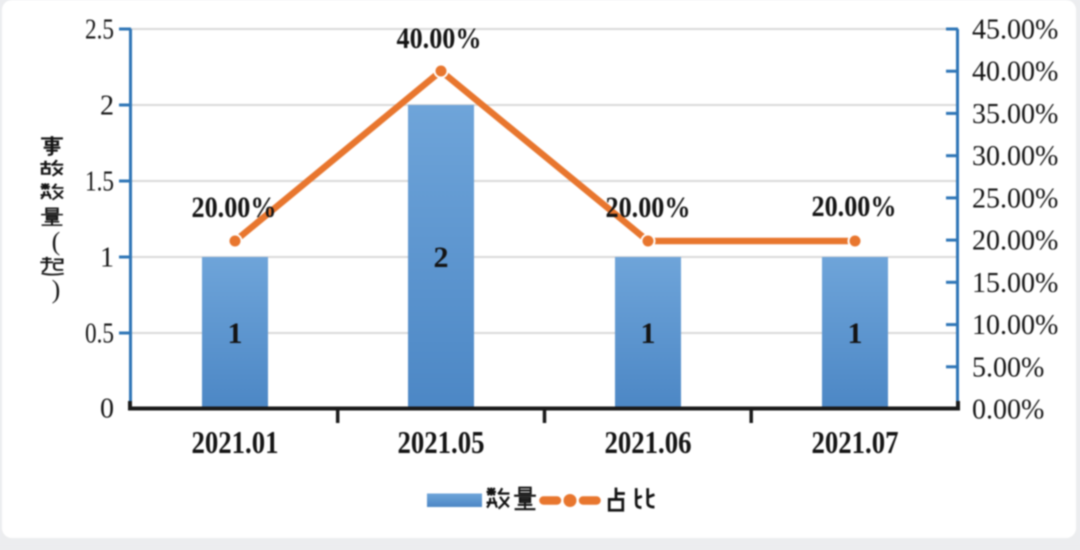 The width and height of the screenshot is (1080, 550). Describe the element at coordinates (1015, 114) in the screenshot. I see `svg-text: 35.00%` at that location.